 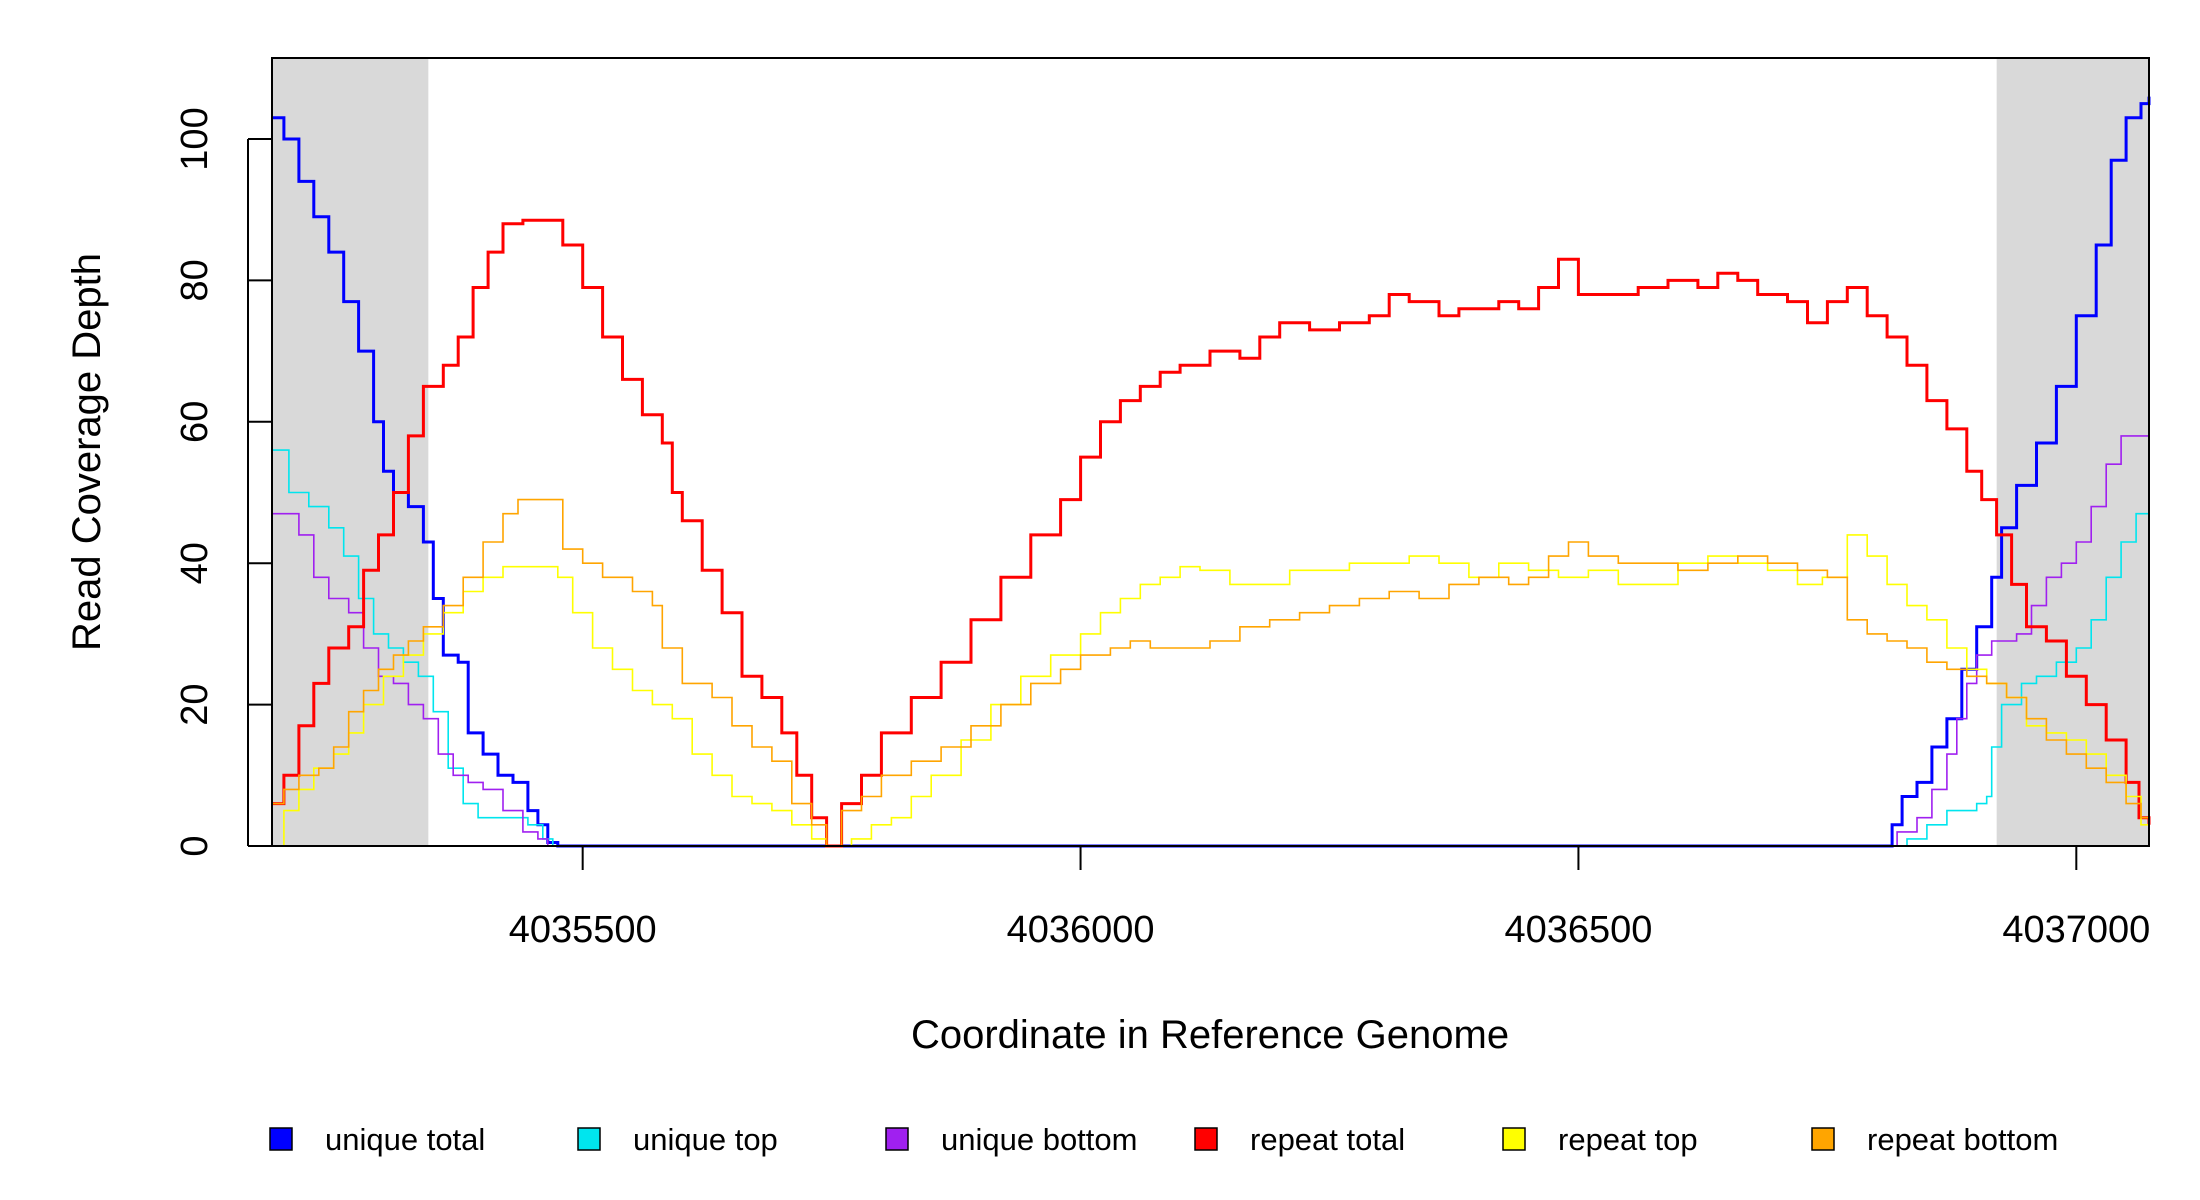 I want to click on legend-label-unique-total: unique total, so click(x=405, y=1139).